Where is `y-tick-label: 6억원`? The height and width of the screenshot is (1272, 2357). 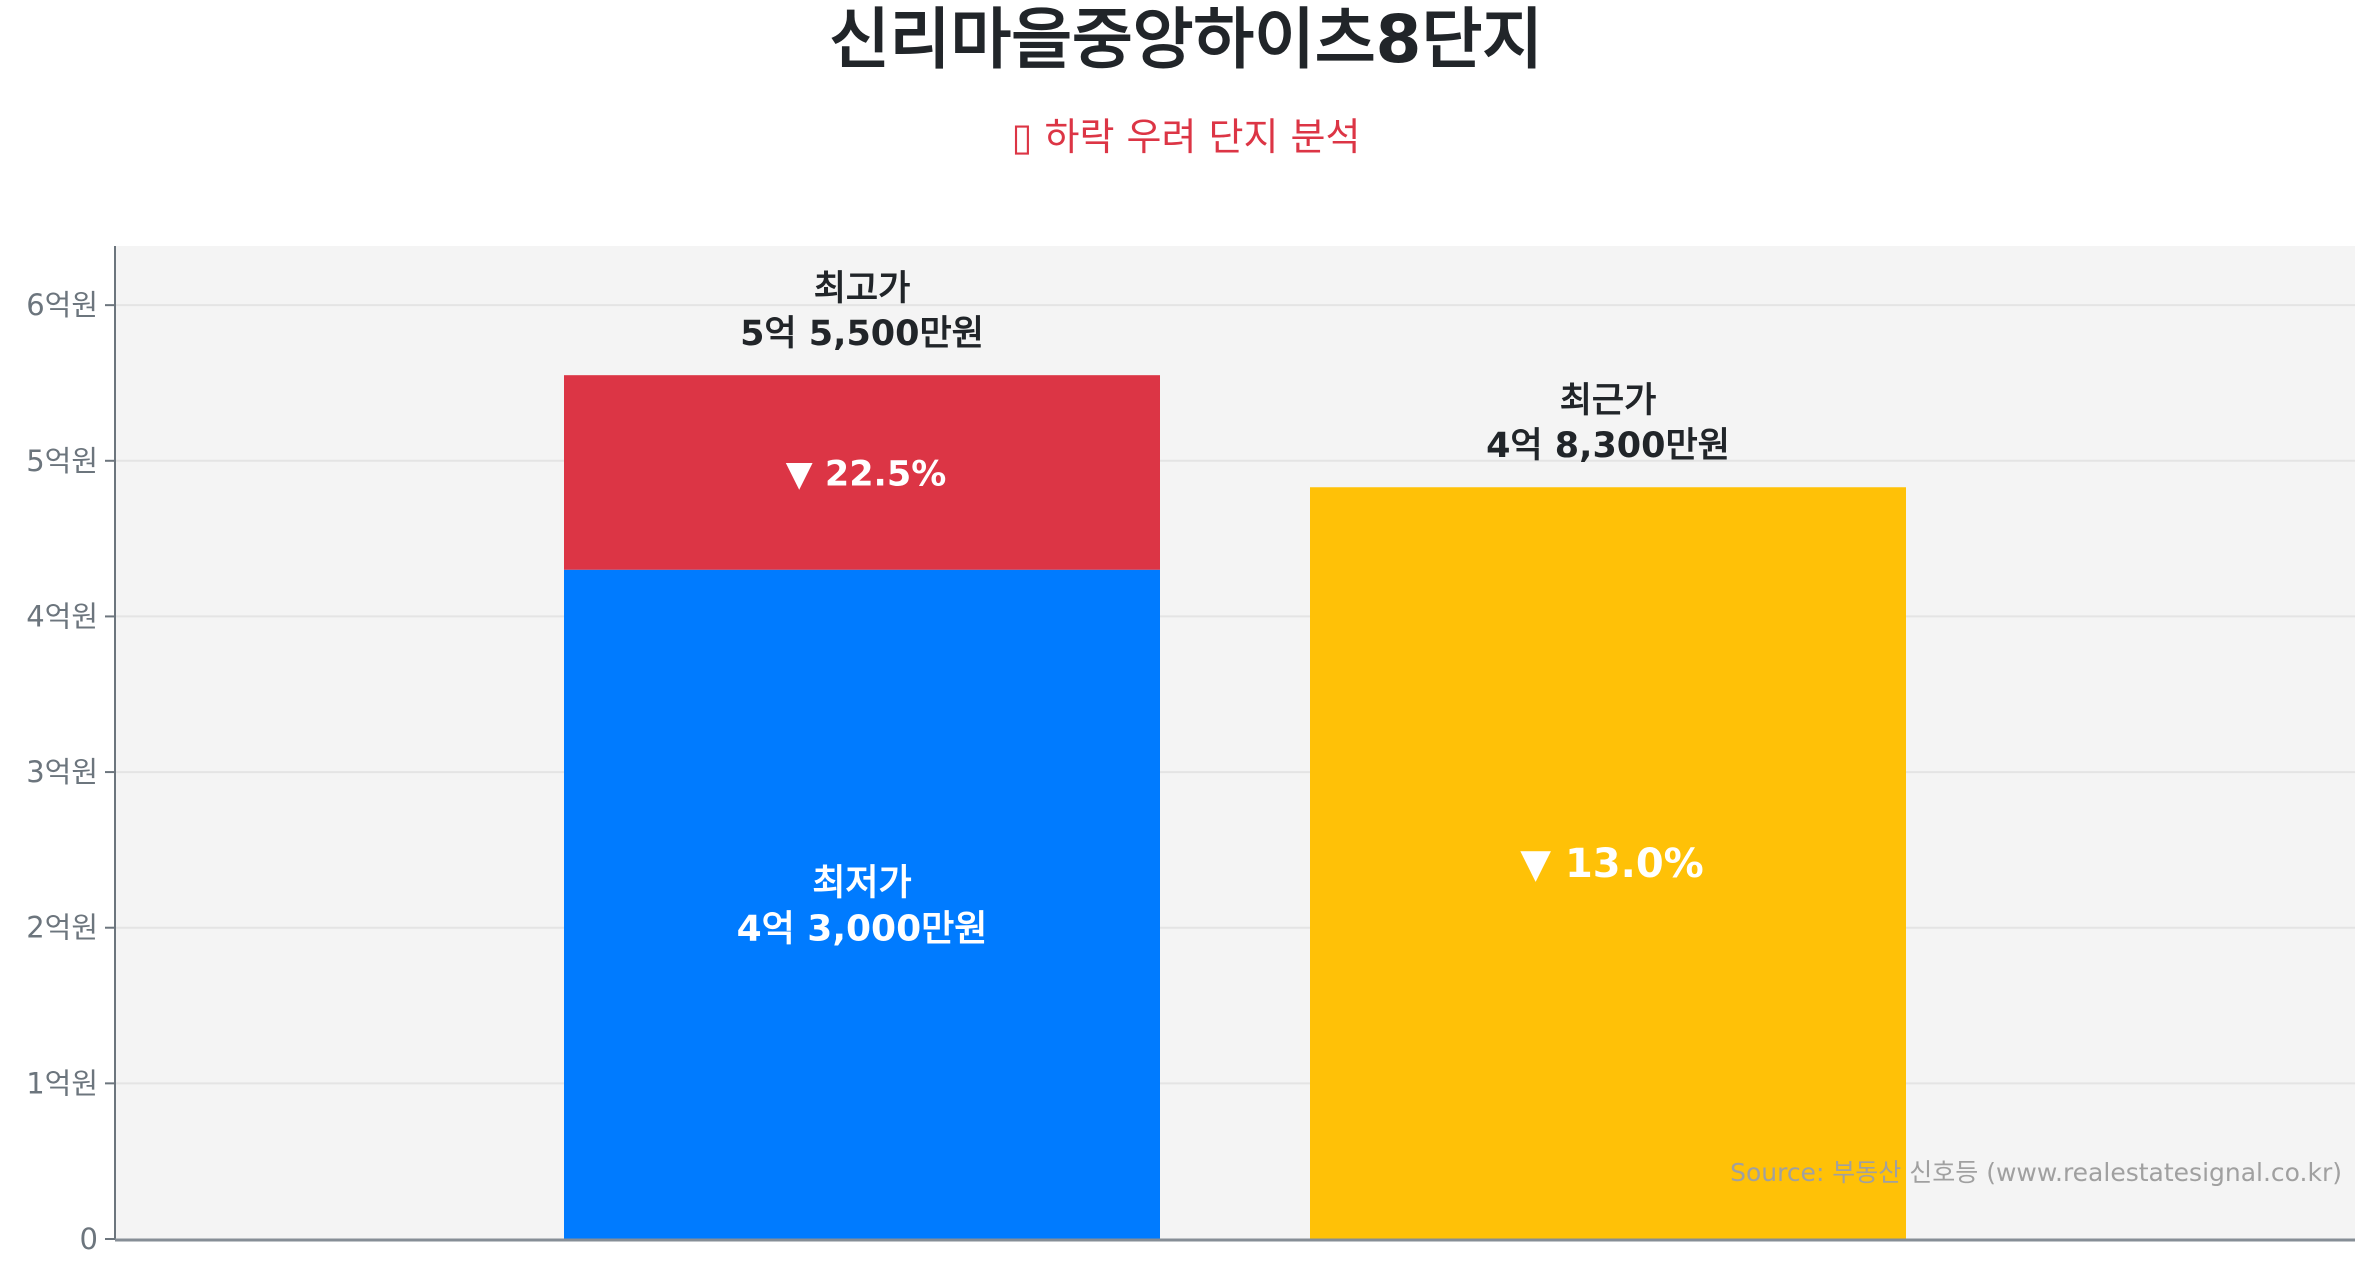 y-tick-label: 6억원 is located at coordinates (62, 305).